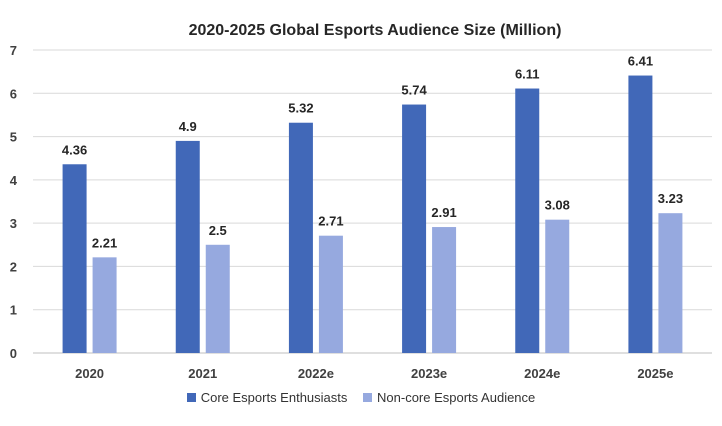  I want to click on data-label: 3.23, so click(670, 198).